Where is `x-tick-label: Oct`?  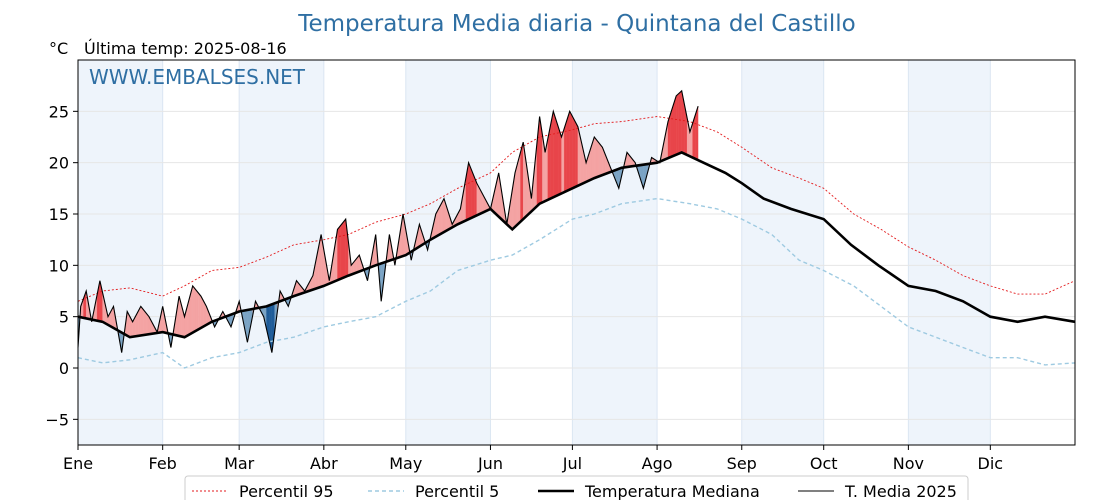 x-tick-label: Oct is located at coordinates (824, 463).